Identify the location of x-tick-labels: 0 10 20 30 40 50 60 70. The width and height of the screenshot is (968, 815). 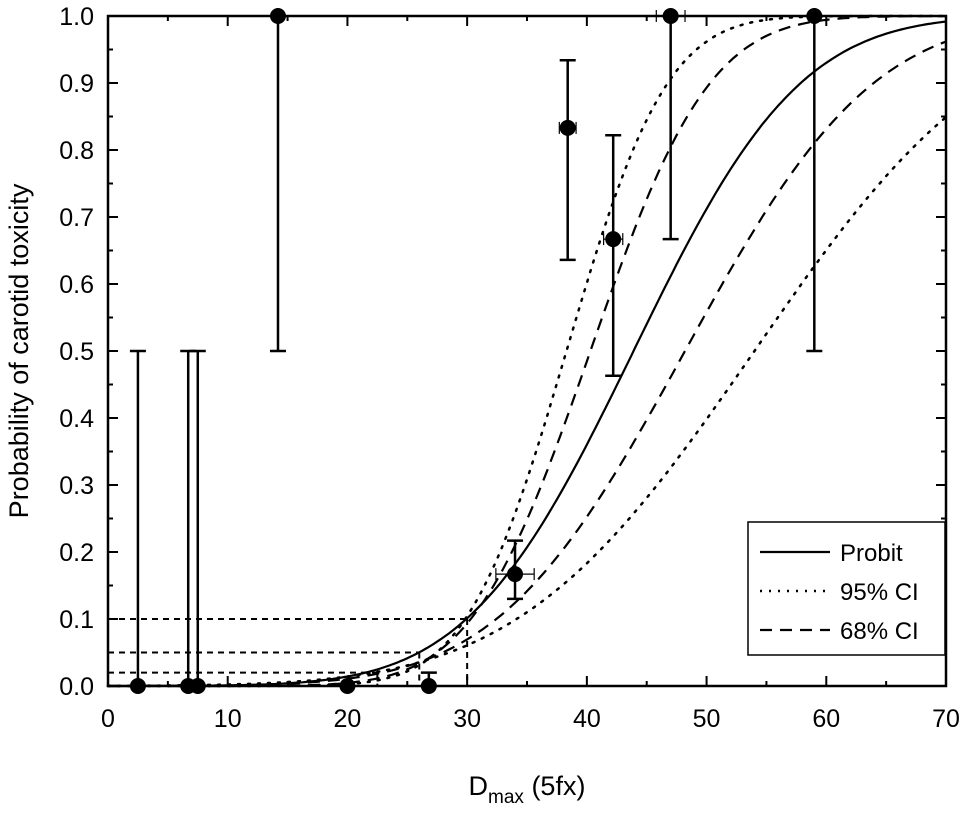
(530, 719).